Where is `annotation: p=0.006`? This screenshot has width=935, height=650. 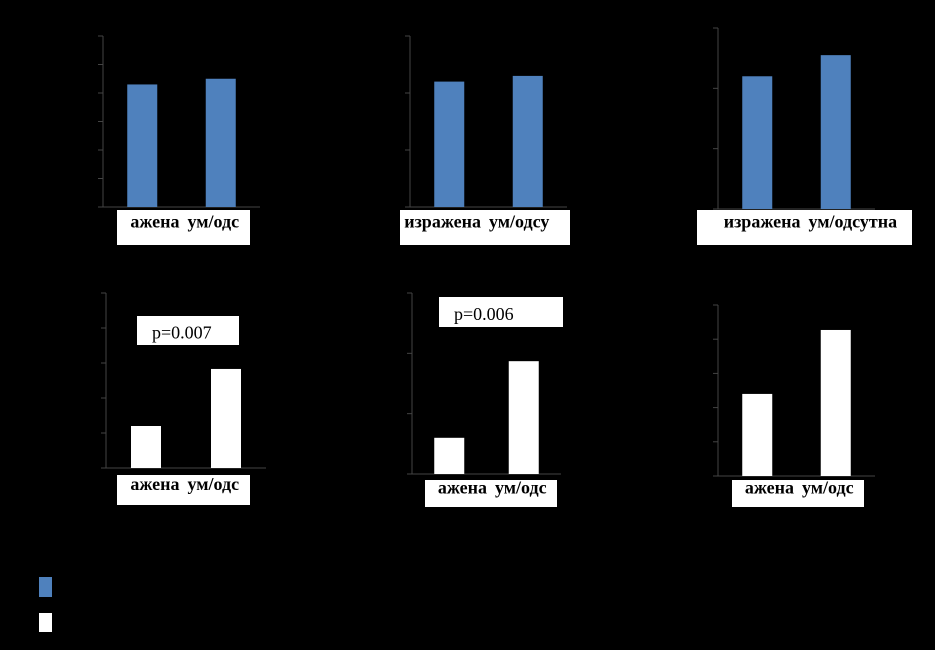
annotation: p=0.006 is located at coordinates (484, 314).